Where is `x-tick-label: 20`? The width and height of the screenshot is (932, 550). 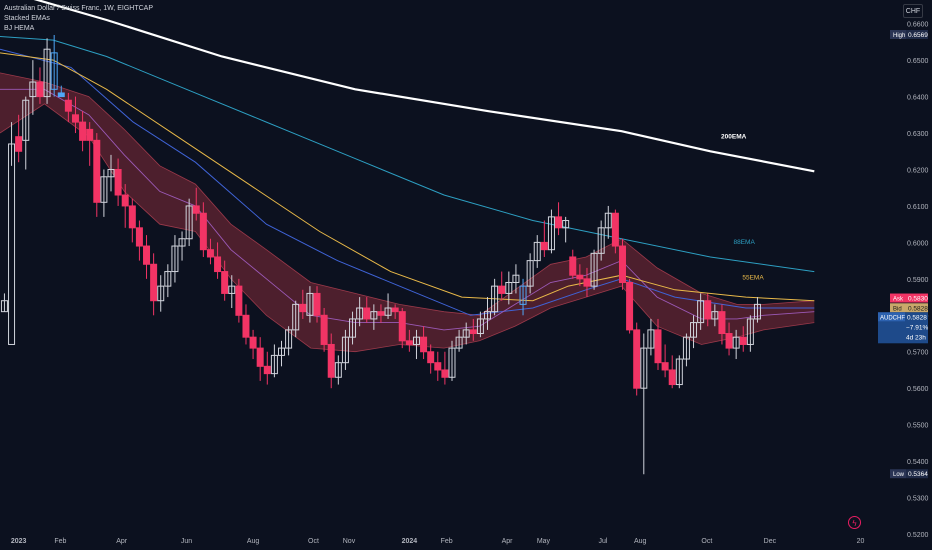
x-tick-label: 20 is located at coordinates (861, 541).